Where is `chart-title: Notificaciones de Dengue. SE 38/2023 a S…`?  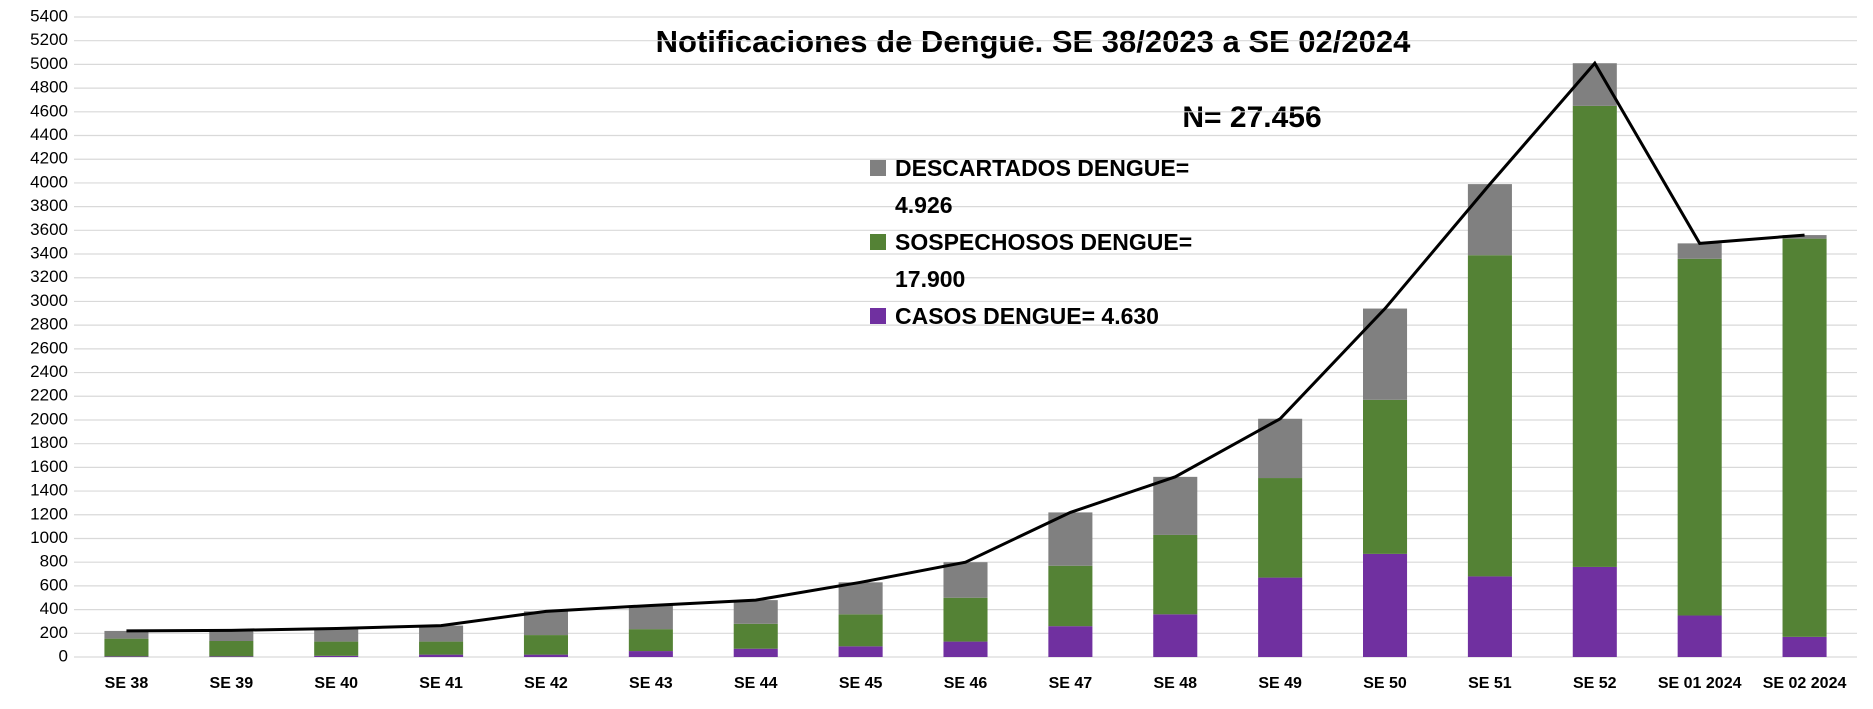
chart-title: Notificaciones de Dengue. SE 38/2023 a S… is located at coordinates (1033, 41).